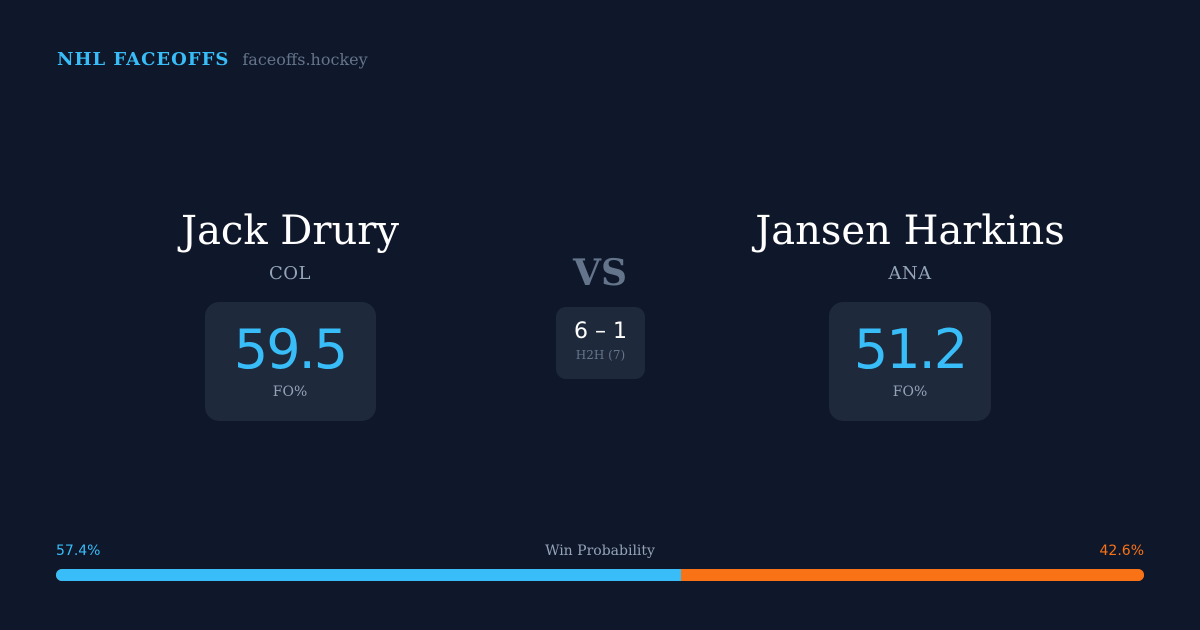 The height and width of the screenshot is (630, 1200). Describe the element at coordinates (305, 59) in the screenshot. I see `brand-url: faceoffs.hockey` at that location.